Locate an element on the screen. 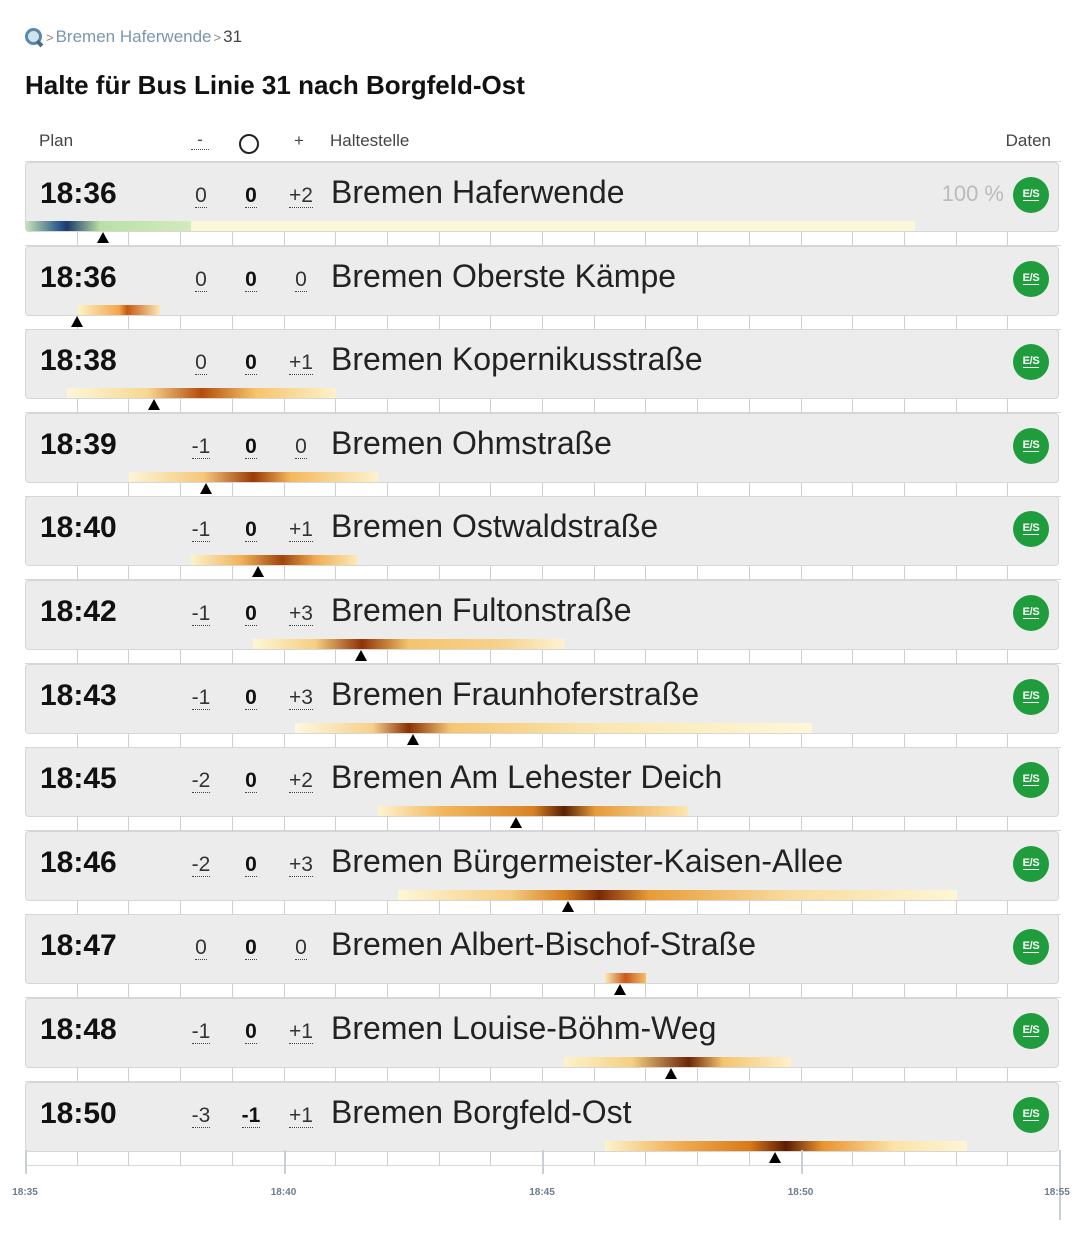  stop-row: 18:48 -1 0 +1 Bremen Louise-Böhm-Weg E/S is located at coordinates (543, 1040).